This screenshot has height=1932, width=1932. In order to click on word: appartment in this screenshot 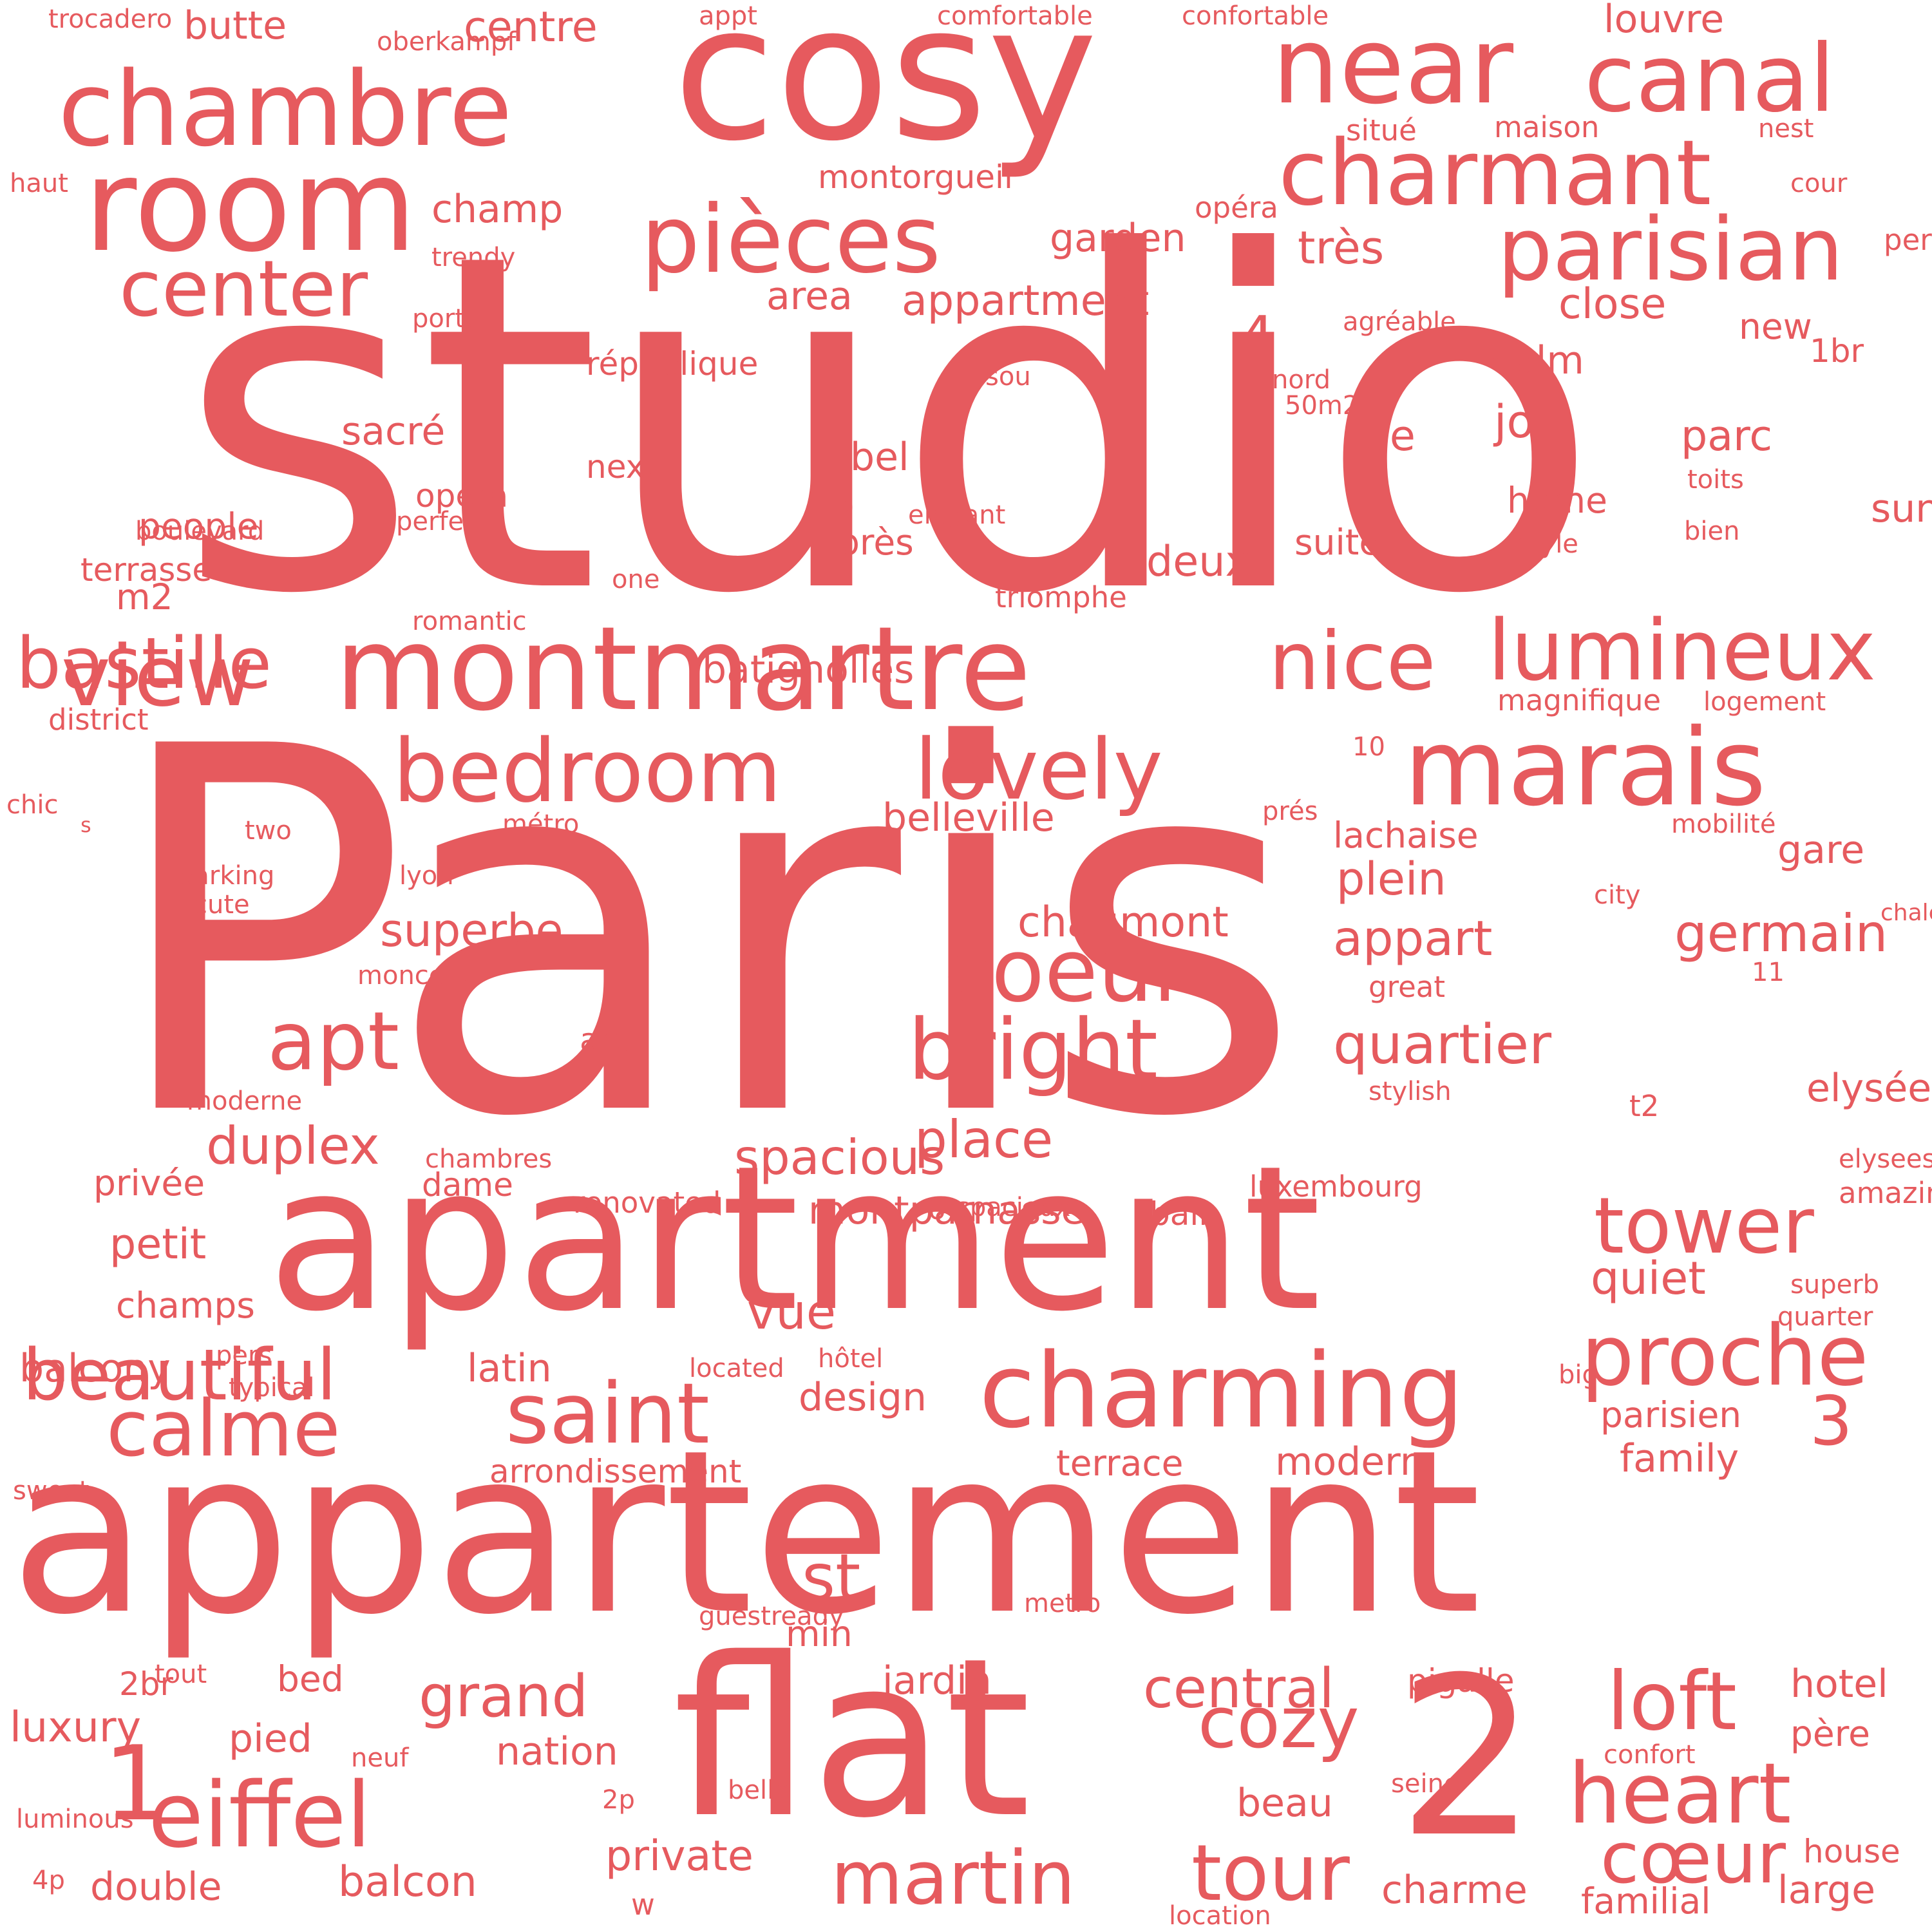, I will do `click(1026, 301)`.